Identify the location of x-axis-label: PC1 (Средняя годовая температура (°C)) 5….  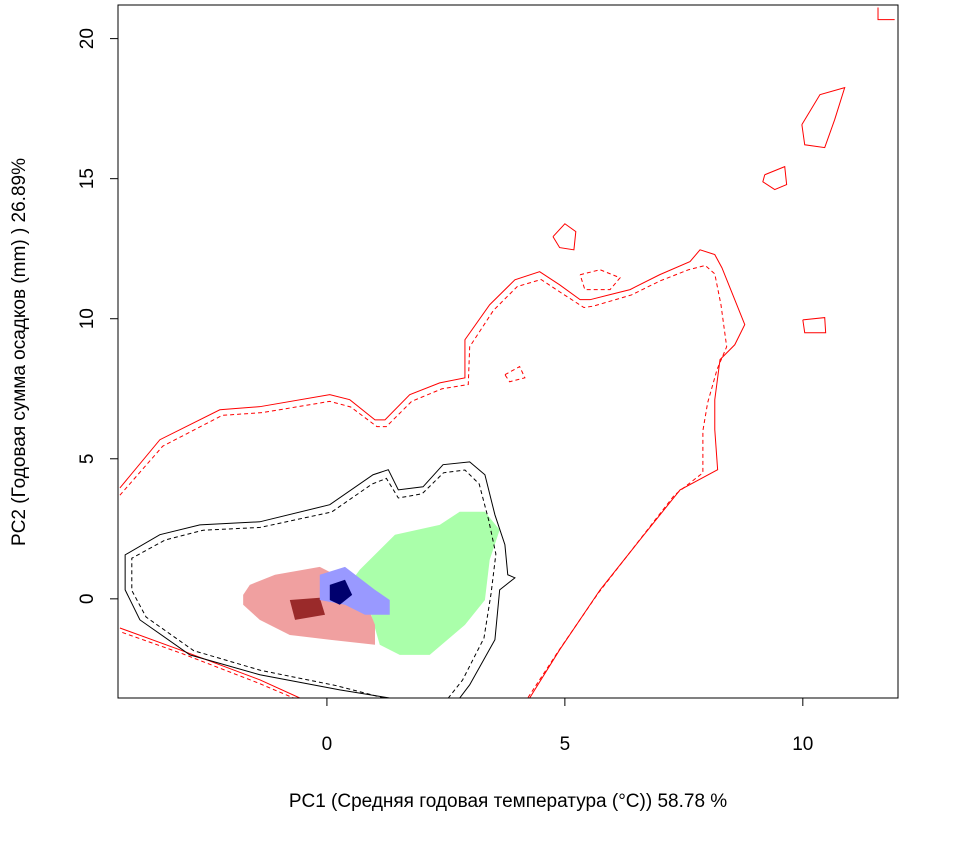
(508, 801).